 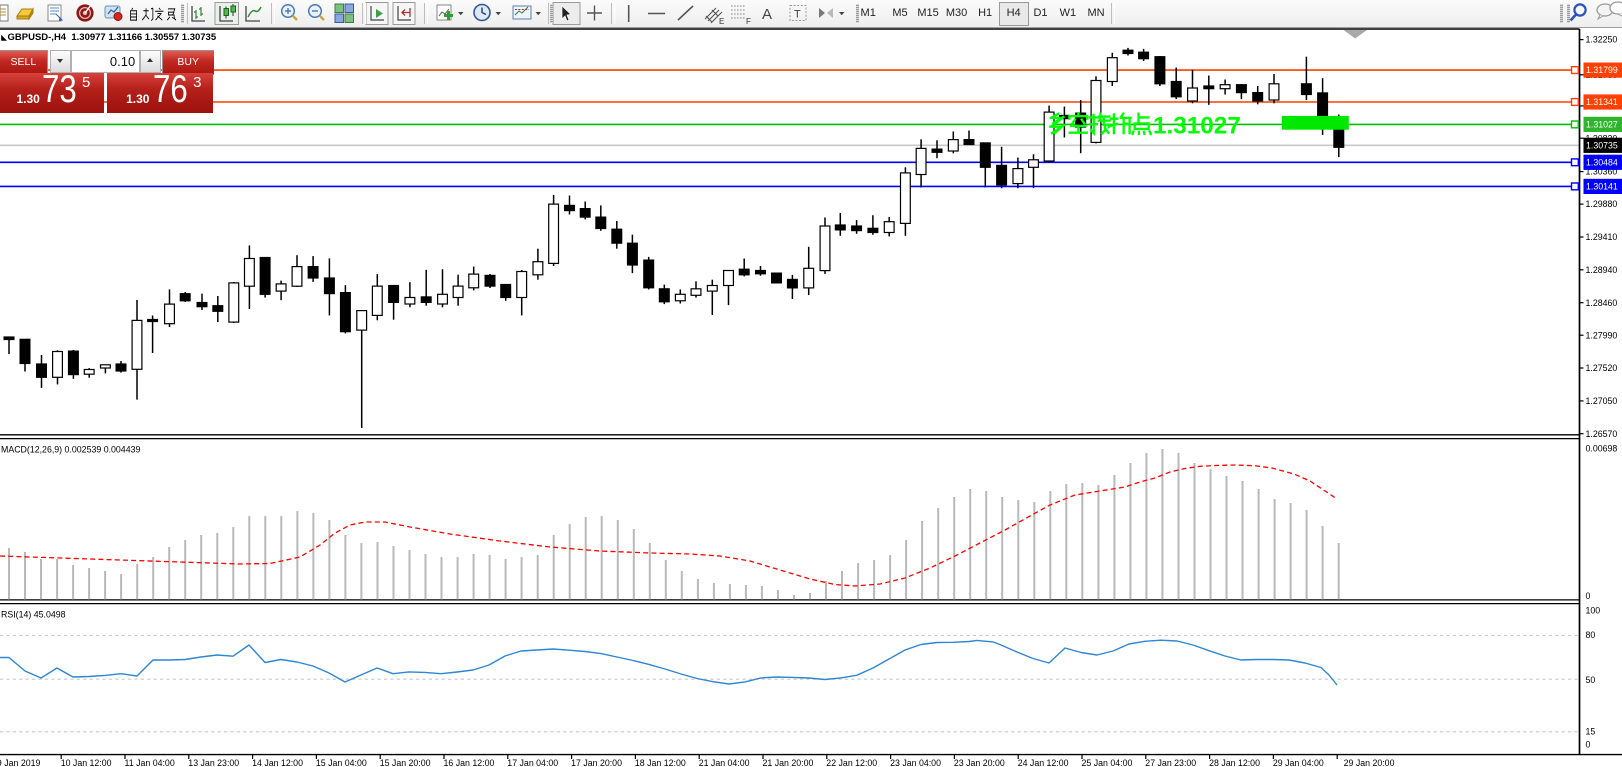 What do you see at coordinates (660, 762) in the screenshot?
I see `svg-text: 18 Jan 12:00` at bounding box center [660, 762].